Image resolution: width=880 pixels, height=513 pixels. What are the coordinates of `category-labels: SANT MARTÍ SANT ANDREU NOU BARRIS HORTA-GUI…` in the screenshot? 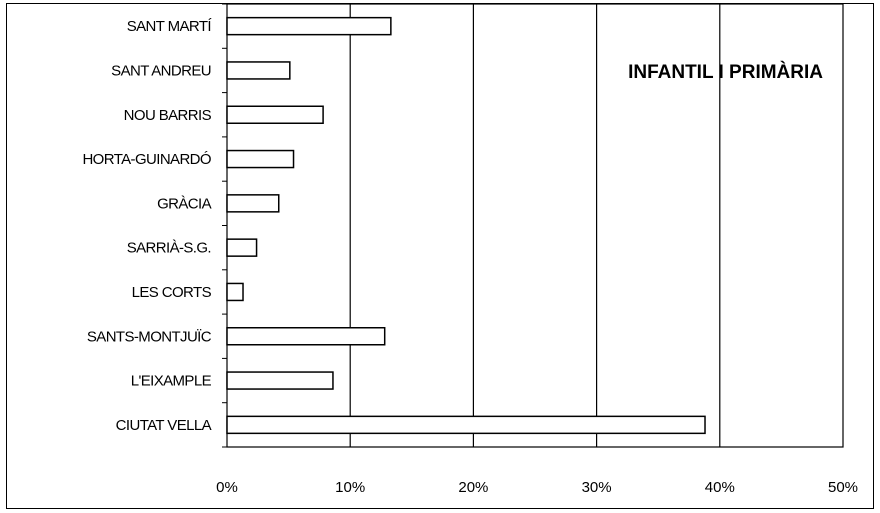 It's located at (154, 225).